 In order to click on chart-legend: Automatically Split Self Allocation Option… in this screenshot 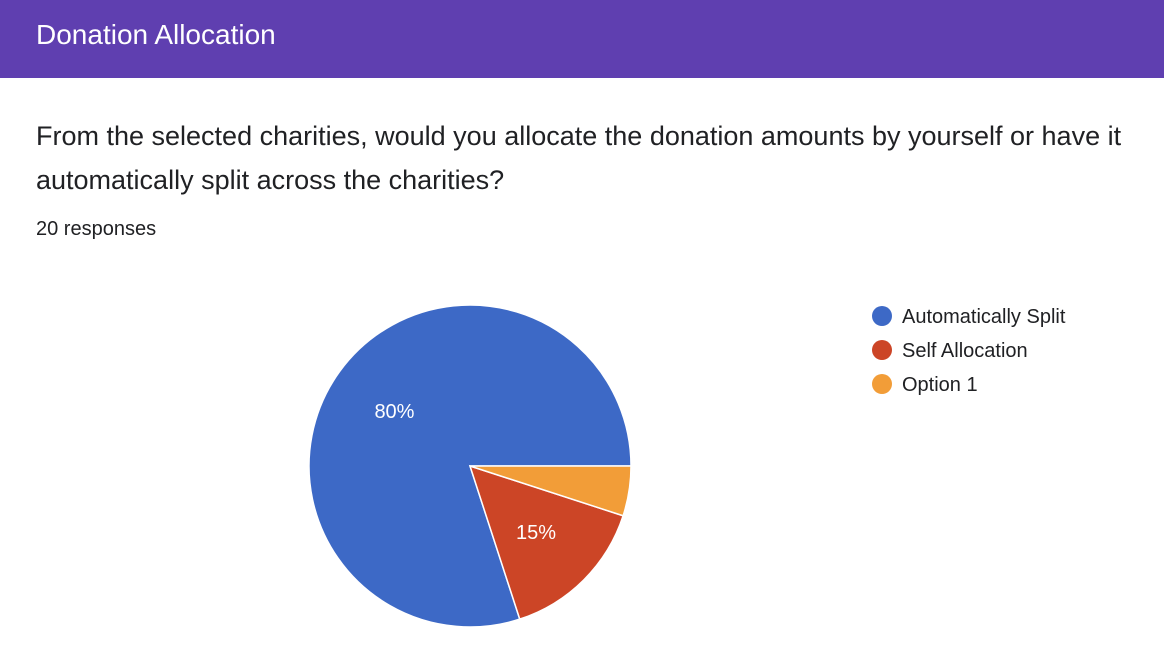, I will do `click(969, 351)`.